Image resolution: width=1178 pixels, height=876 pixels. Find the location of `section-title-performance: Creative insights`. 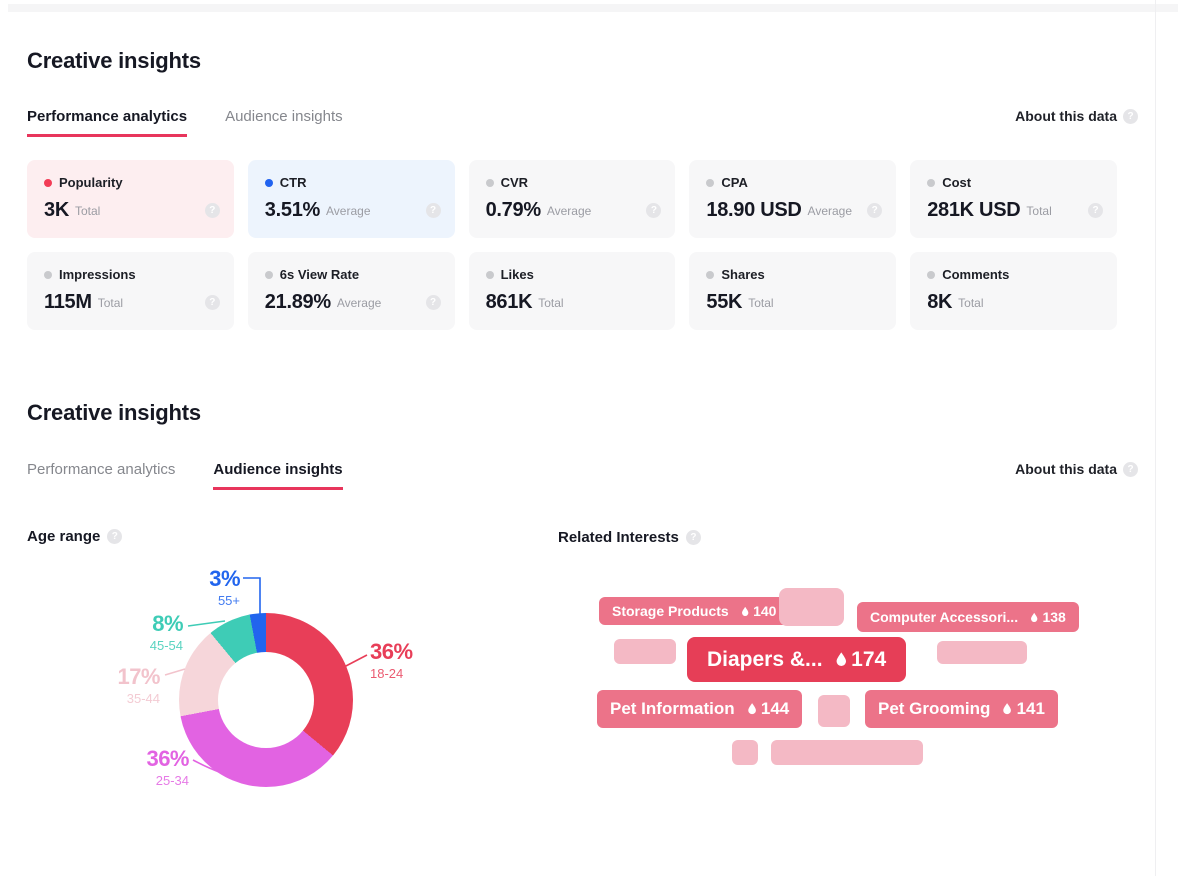

section-title-performance: Creative insights is located at coordinates (114, 60).